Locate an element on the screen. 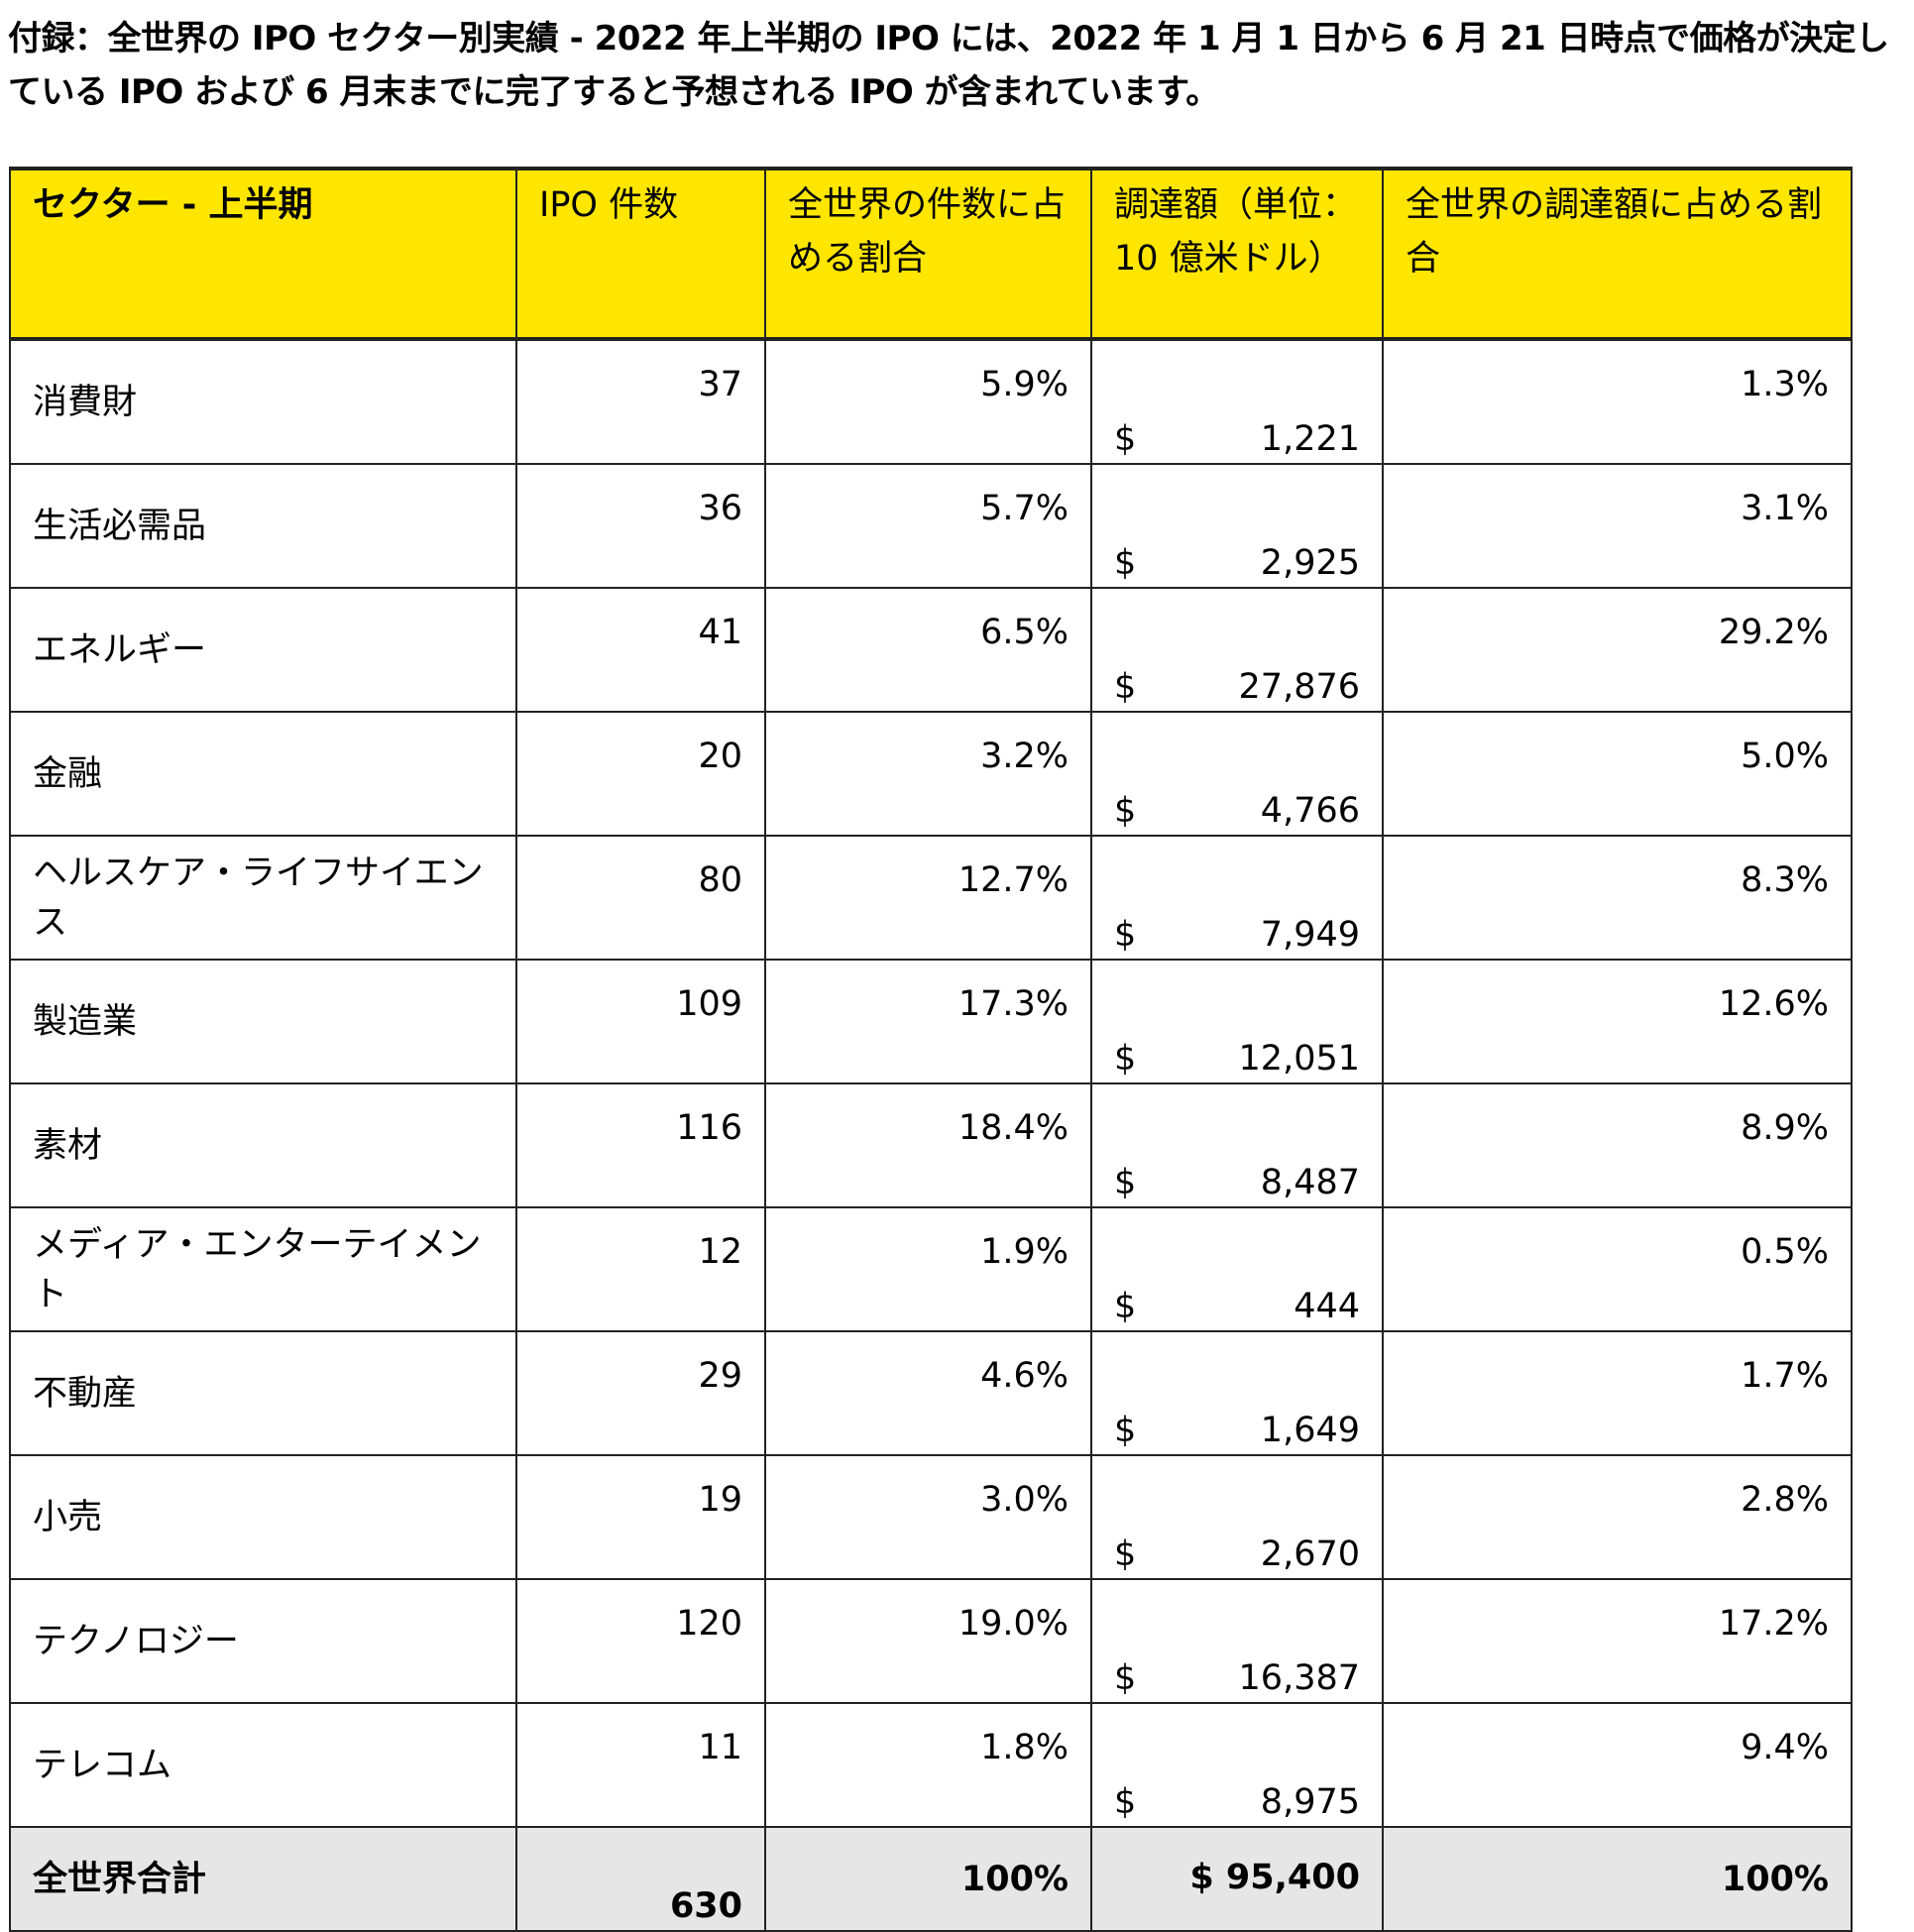  total-proceeds-share: 100% is located at coordinates (1617, 1879).